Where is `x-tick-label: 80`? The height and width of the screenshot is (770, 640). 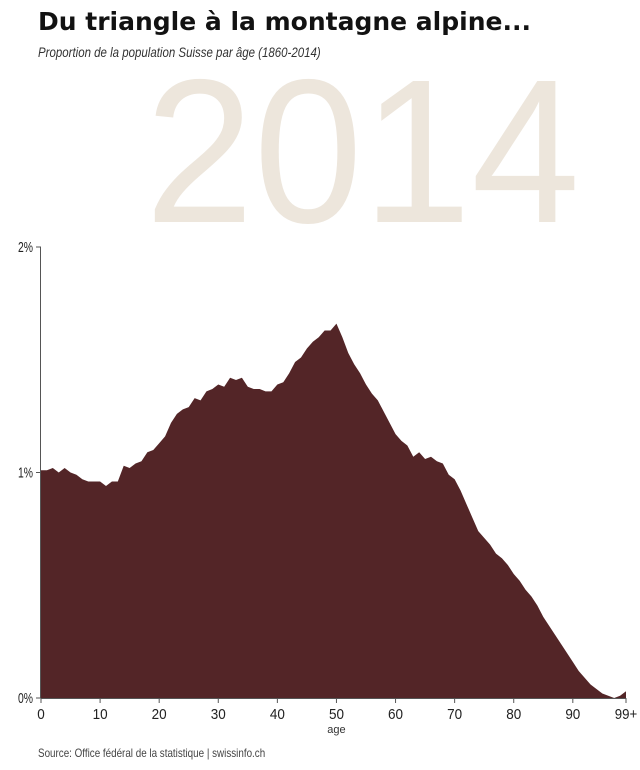 x-tick-label: 80 is located at coordinates (513, 714).